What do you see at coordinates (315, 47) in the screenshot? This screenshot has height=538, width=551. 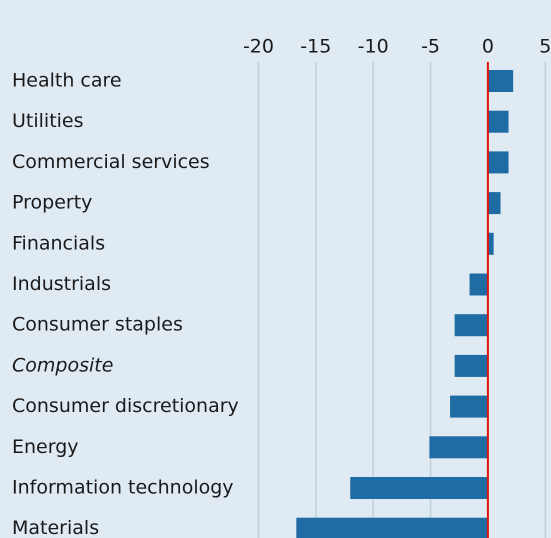 I see `x-tick-label: -15` at bounding box center [315, 47].